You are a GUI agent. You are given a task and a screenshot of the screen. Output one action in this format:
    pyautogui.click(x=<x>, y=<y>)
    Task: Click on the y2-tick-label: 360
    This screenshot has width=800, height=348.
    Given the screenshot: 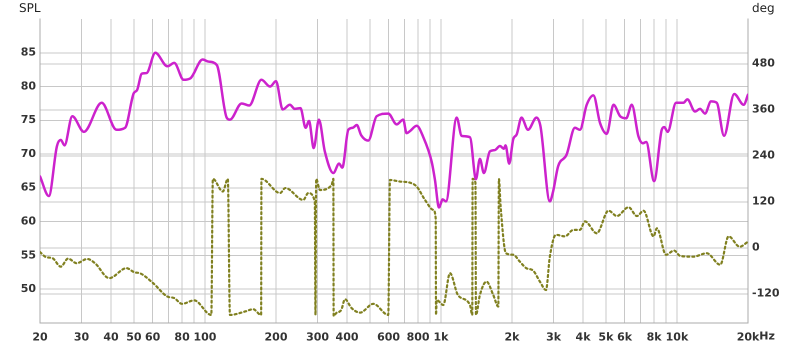 What is the action you would take?
    pyautogui.click(x=764, y=109)
    